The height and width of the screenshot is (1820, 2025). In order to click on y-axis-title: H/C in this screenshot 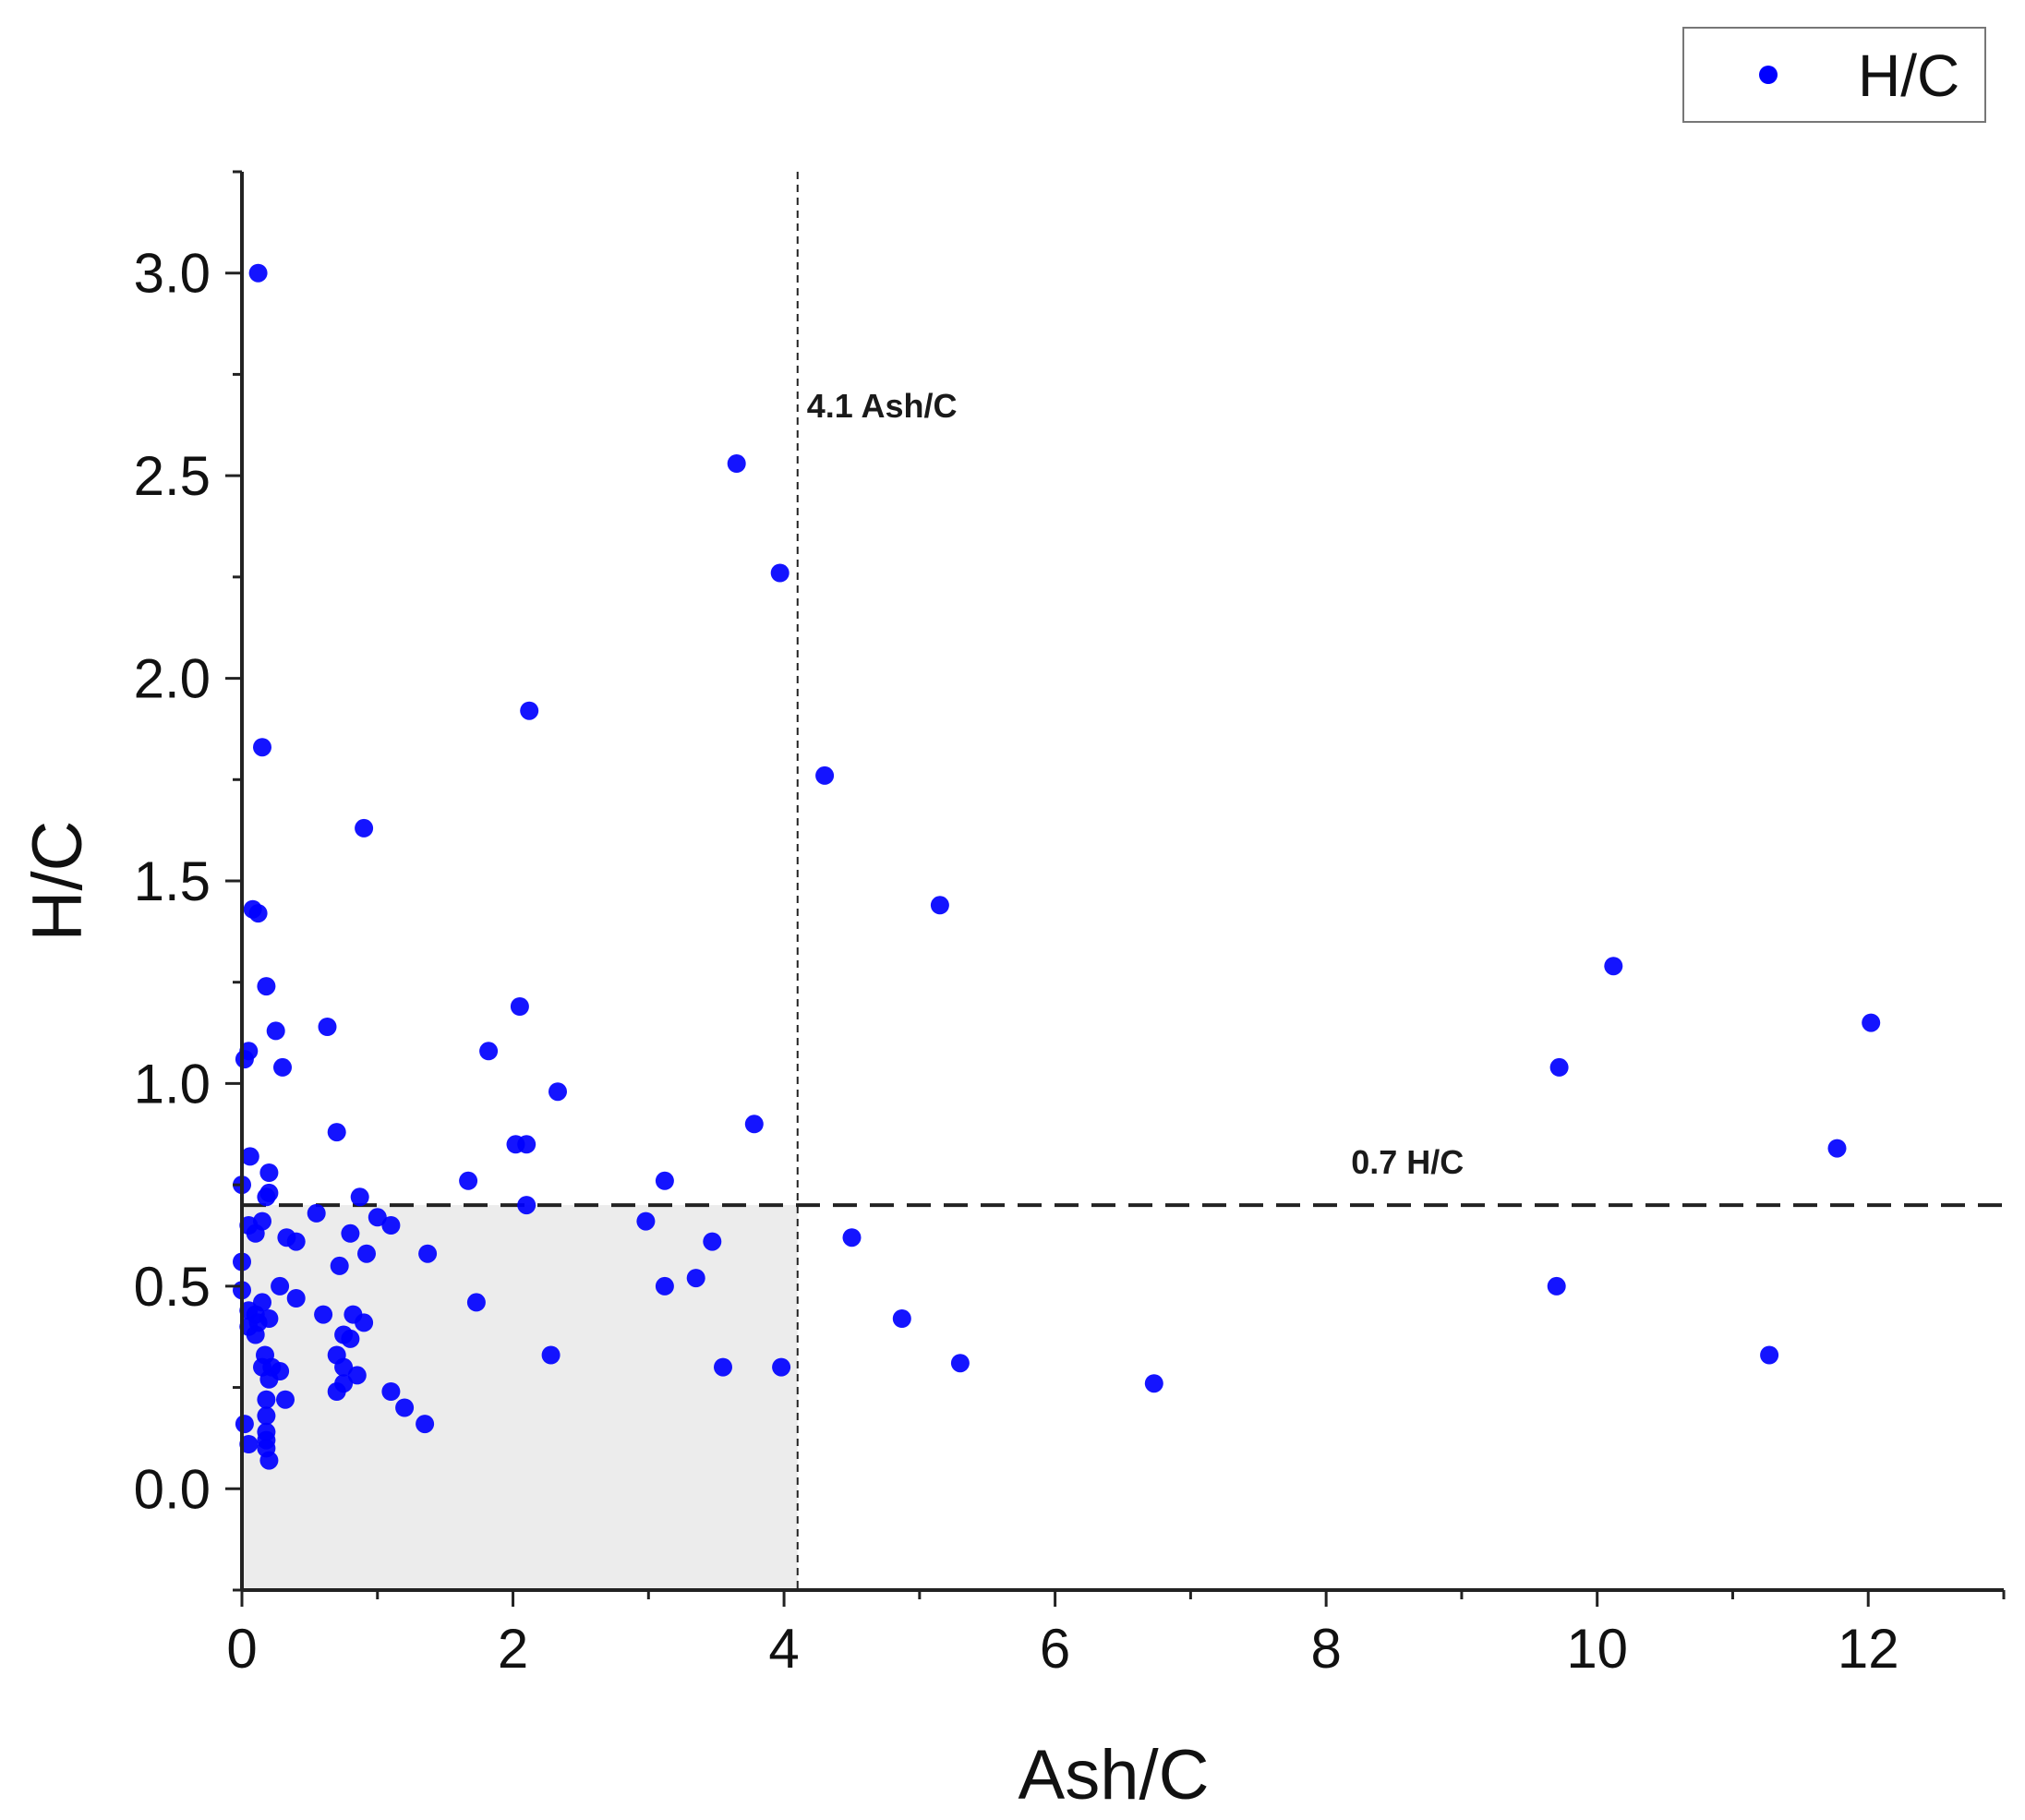, I will do `click(57, 881)`.